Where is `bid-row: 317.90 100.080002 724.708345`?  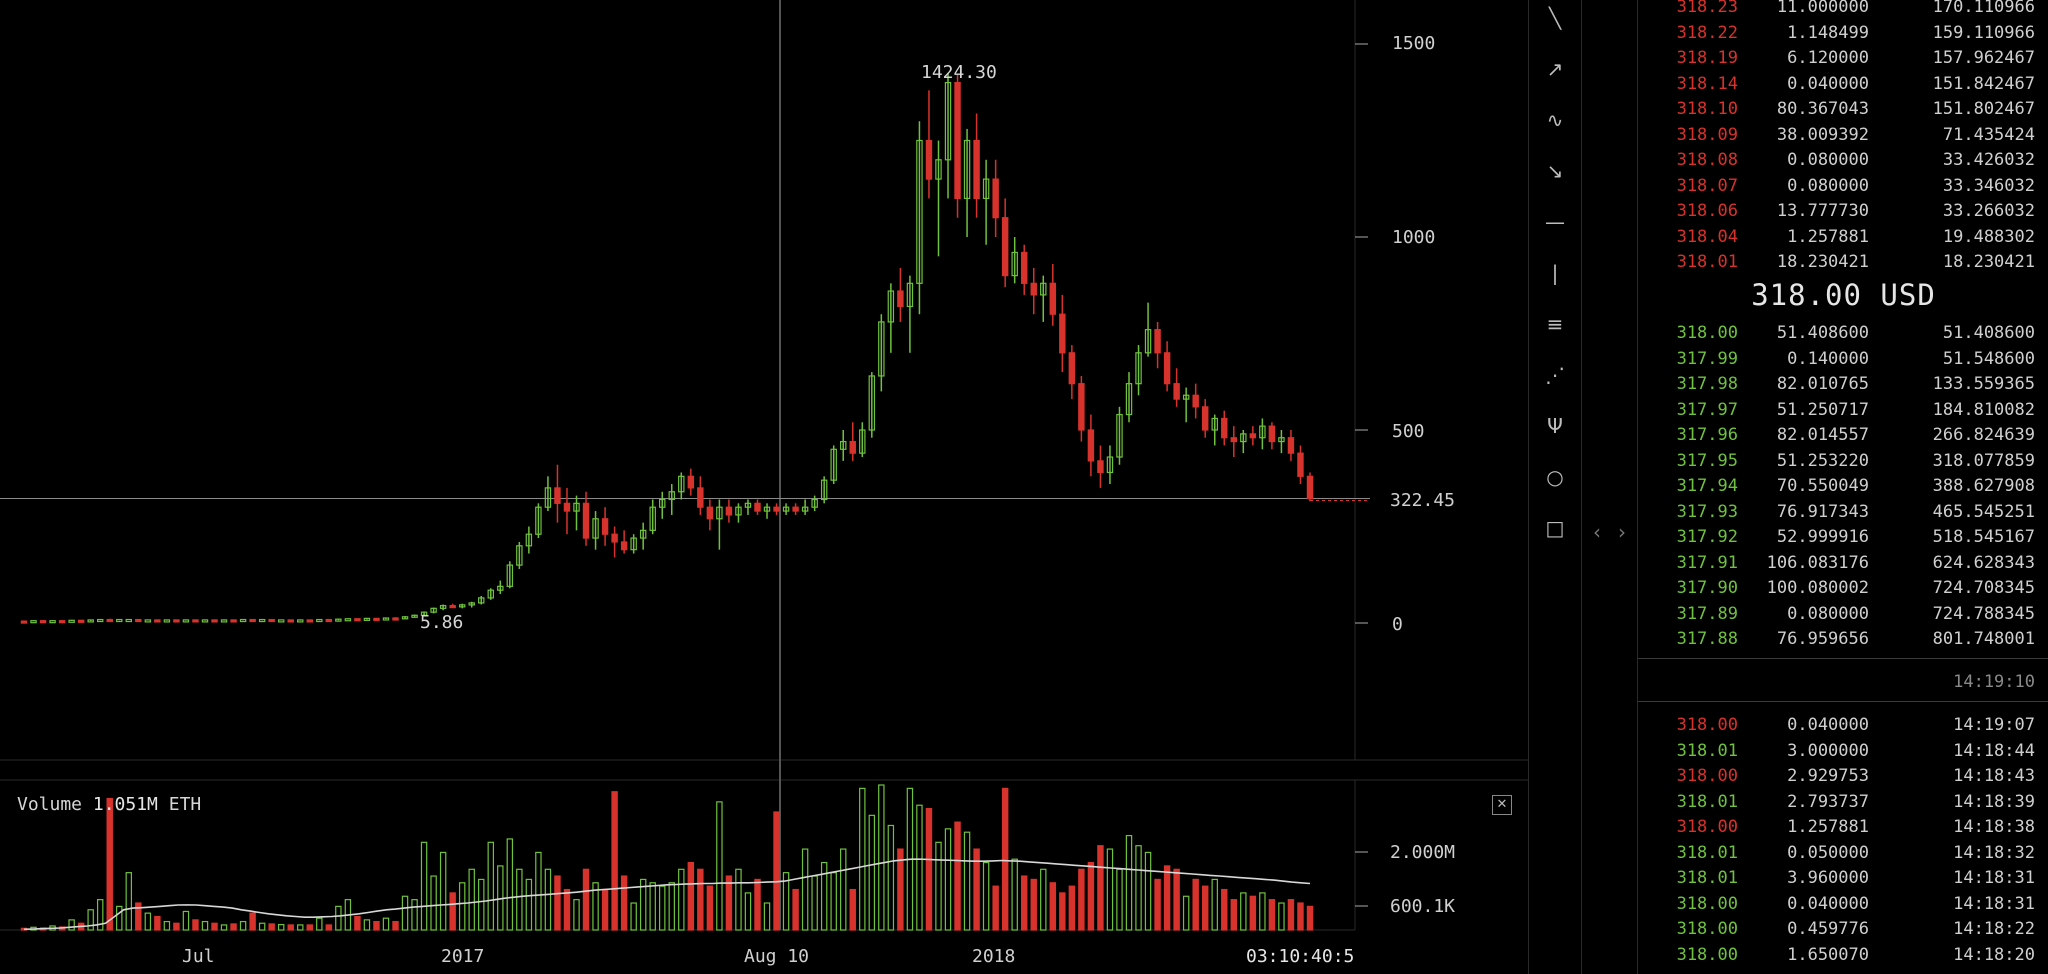
bid-row: 317.90 100.080002 724.708345 is located at coordinates (1843, 590).